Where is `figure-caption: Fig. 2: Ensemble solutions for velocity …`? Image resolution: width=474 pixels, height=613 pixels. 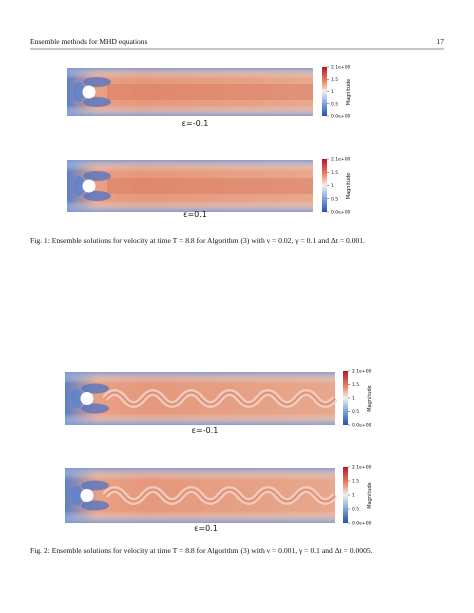 figure-caption: Fig. 2: Ensemble solutions for velocity … is located at coordinates (201, 550).